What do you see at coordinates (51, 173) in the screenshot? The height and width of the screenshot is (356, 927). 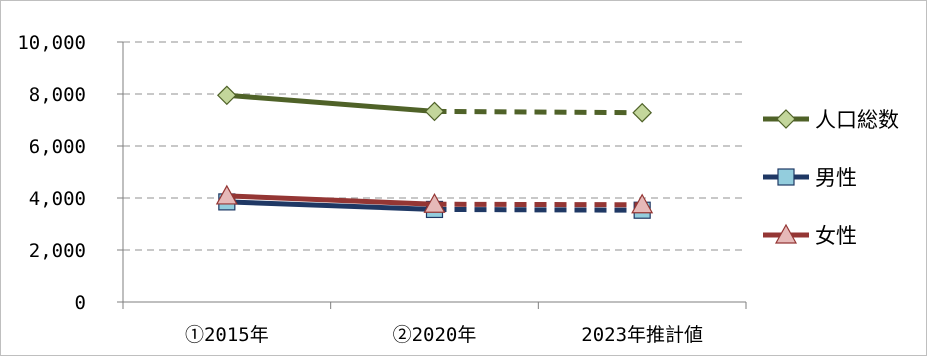 I see `y-axis-tick-labels: 0 2,000 4,000 6,000 8,000 10,000` at bounding box center [51, 173].